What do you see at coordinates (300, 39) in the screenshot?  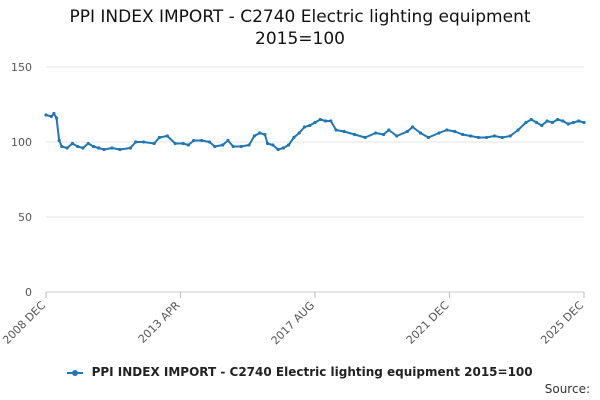 I see `chart-subtitle: 2015=100` at bounding box center [300, 39].